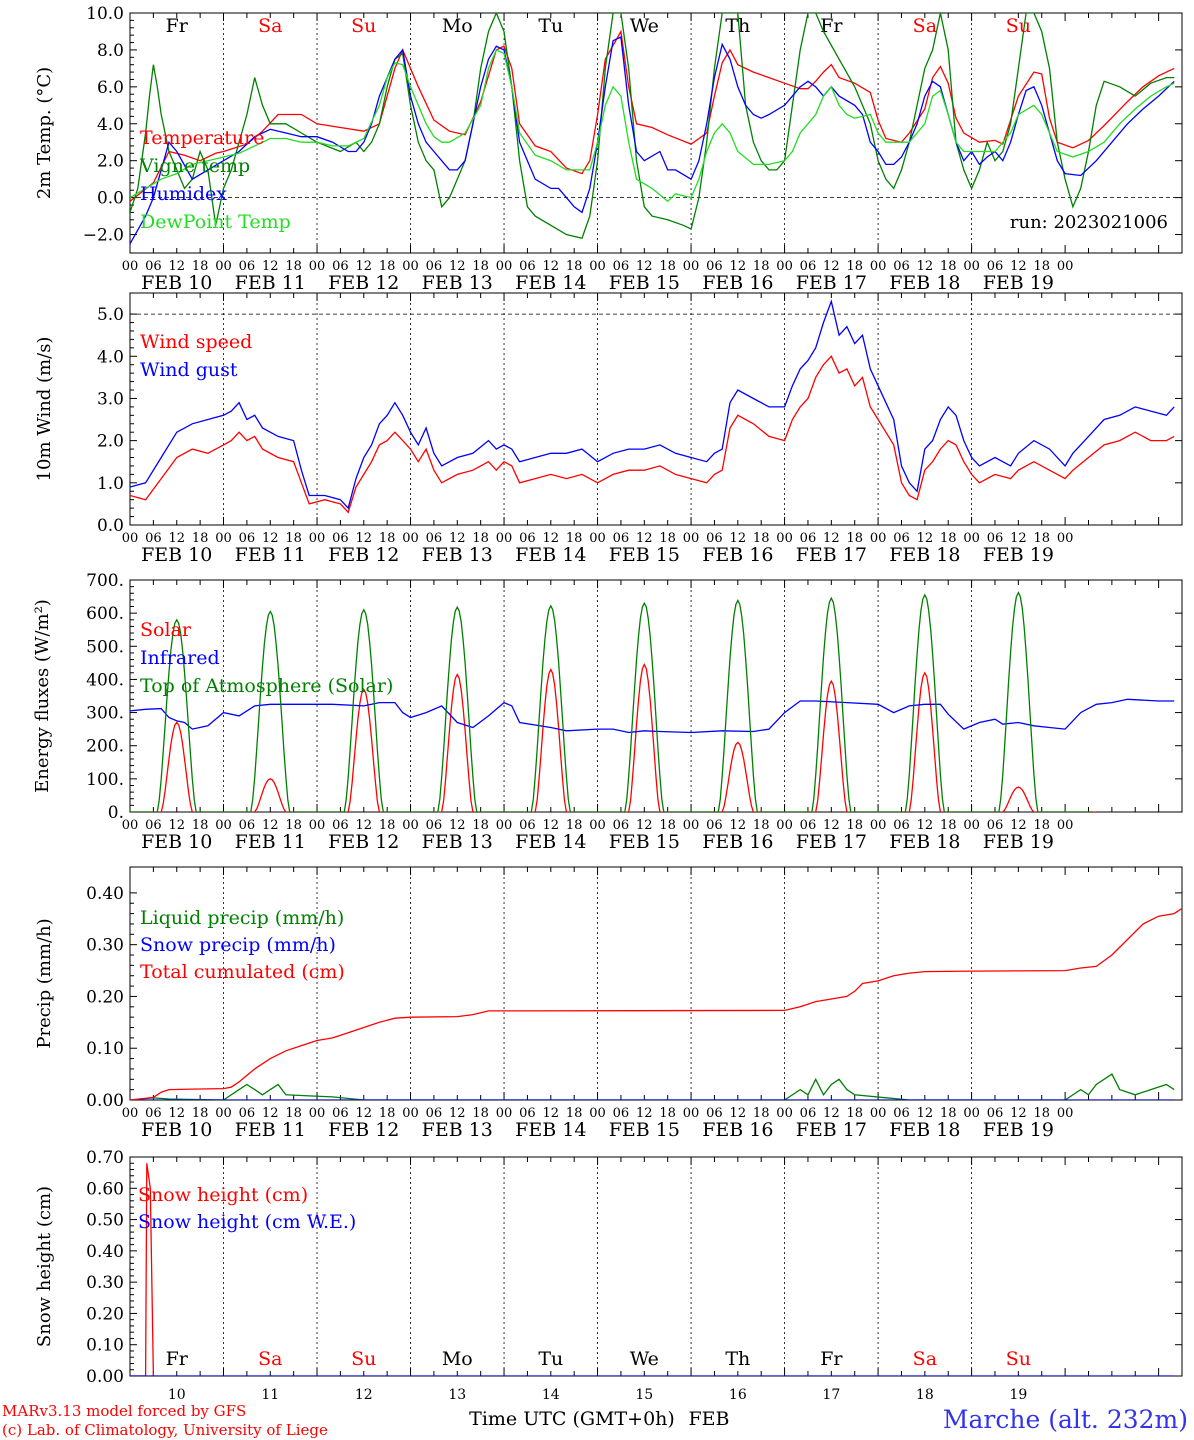 This screenshot has height=1440, width=1194. I want to click on y-tick-label: 0.50, so click(105, 1221).